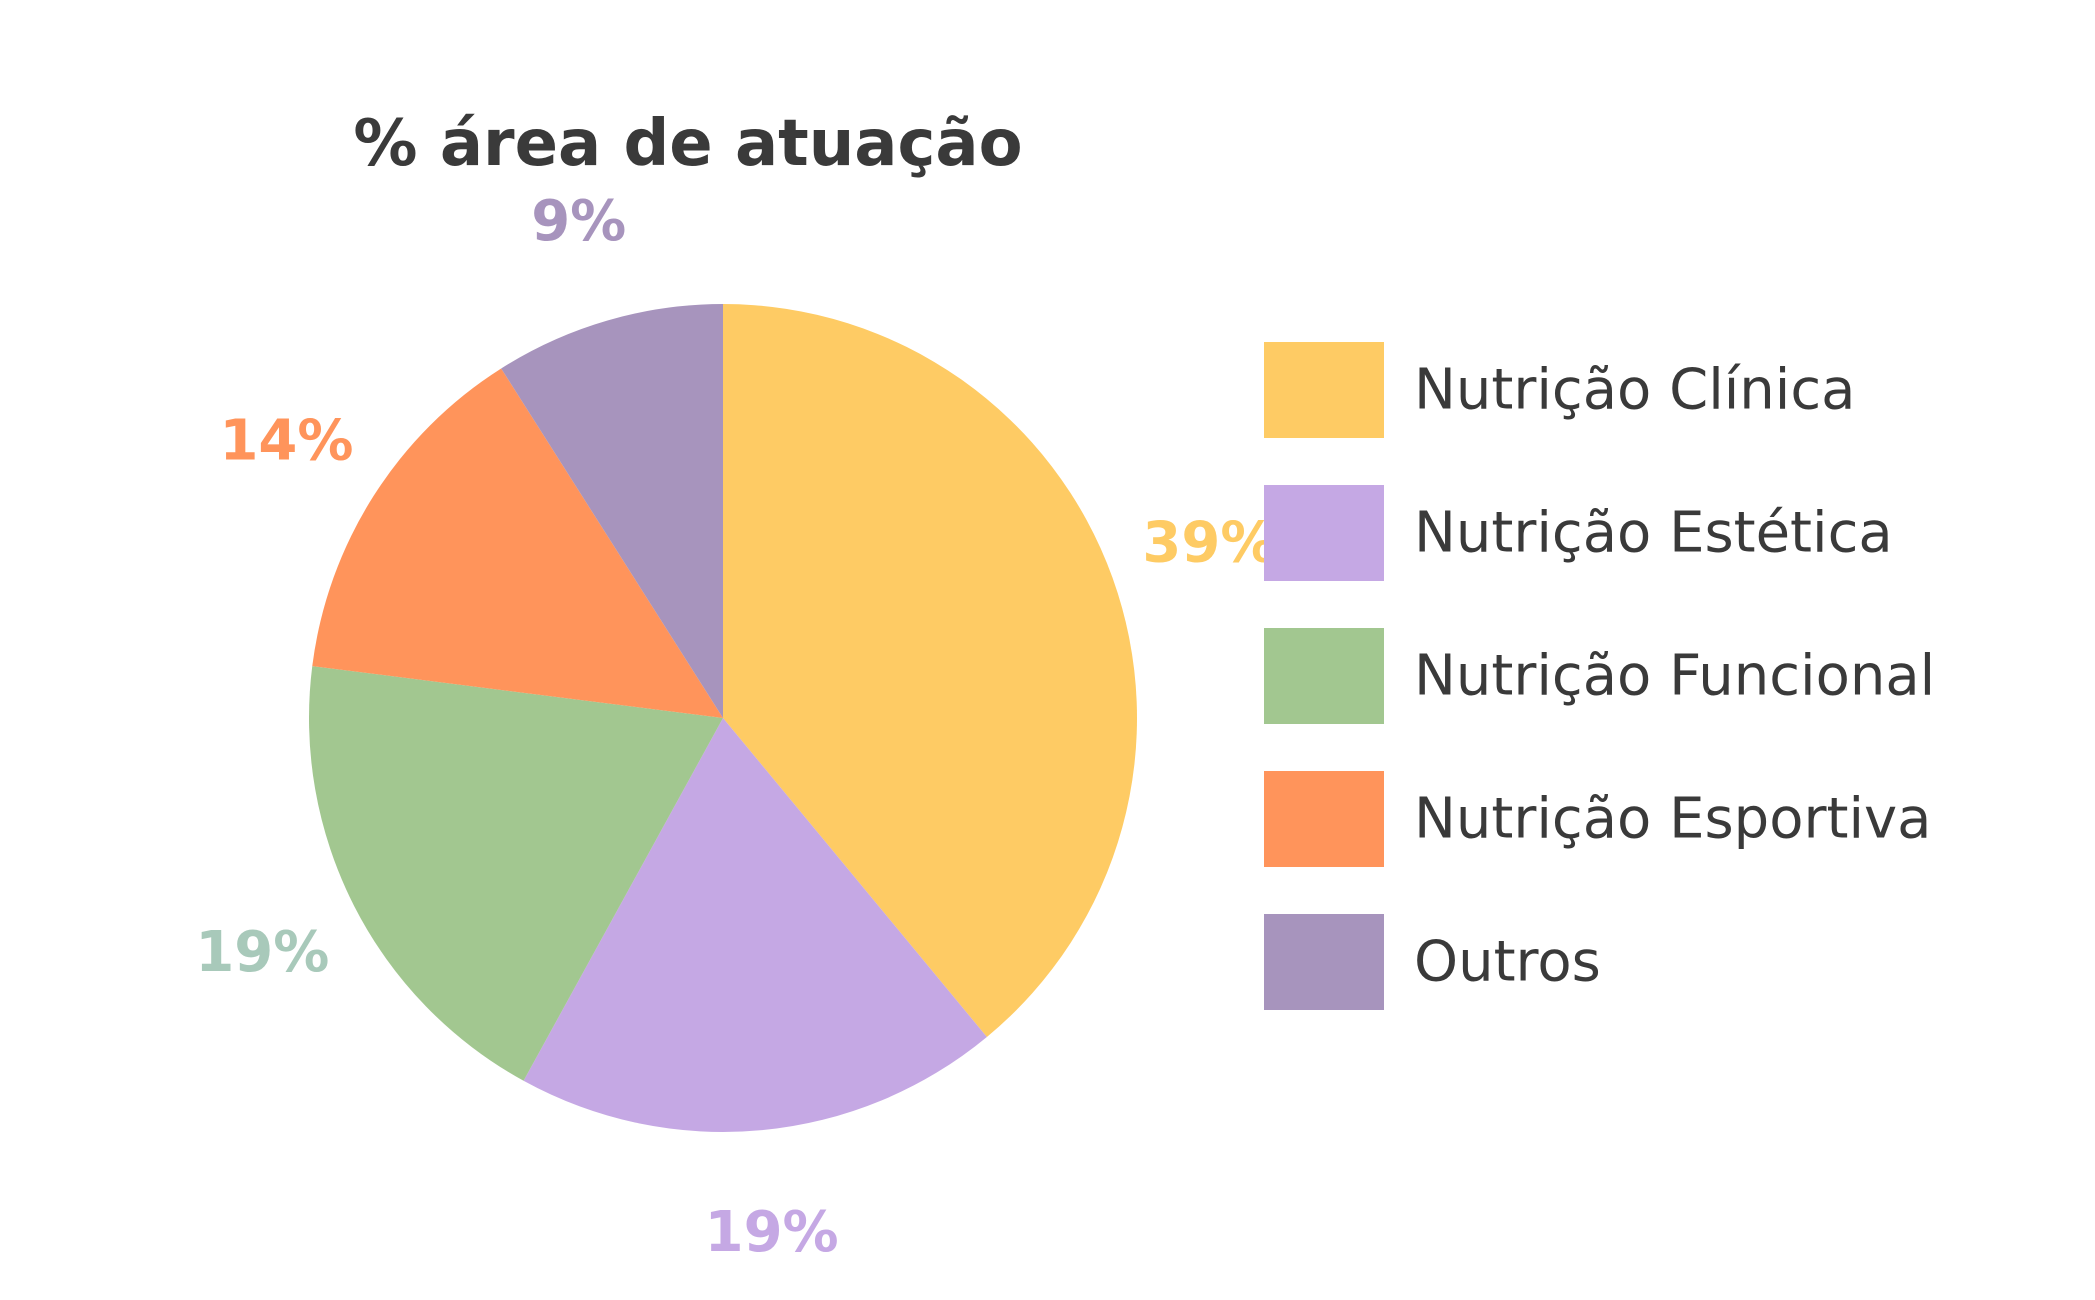 The height and width of the screenshot is (1300, 2095). What do you see at coordinates (1672, 819) in the screenshot?
I see `legend-label-nutricao-esportiva: Nutrição Esportiva` at bounding box center [1672, 819].